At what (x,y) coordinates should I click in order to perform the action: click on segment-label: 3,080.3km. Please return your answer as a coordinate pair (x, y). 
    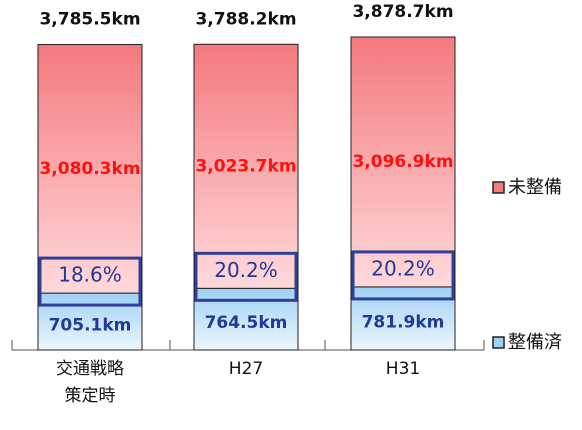
    Looking at the image, I should click on (89, 169).